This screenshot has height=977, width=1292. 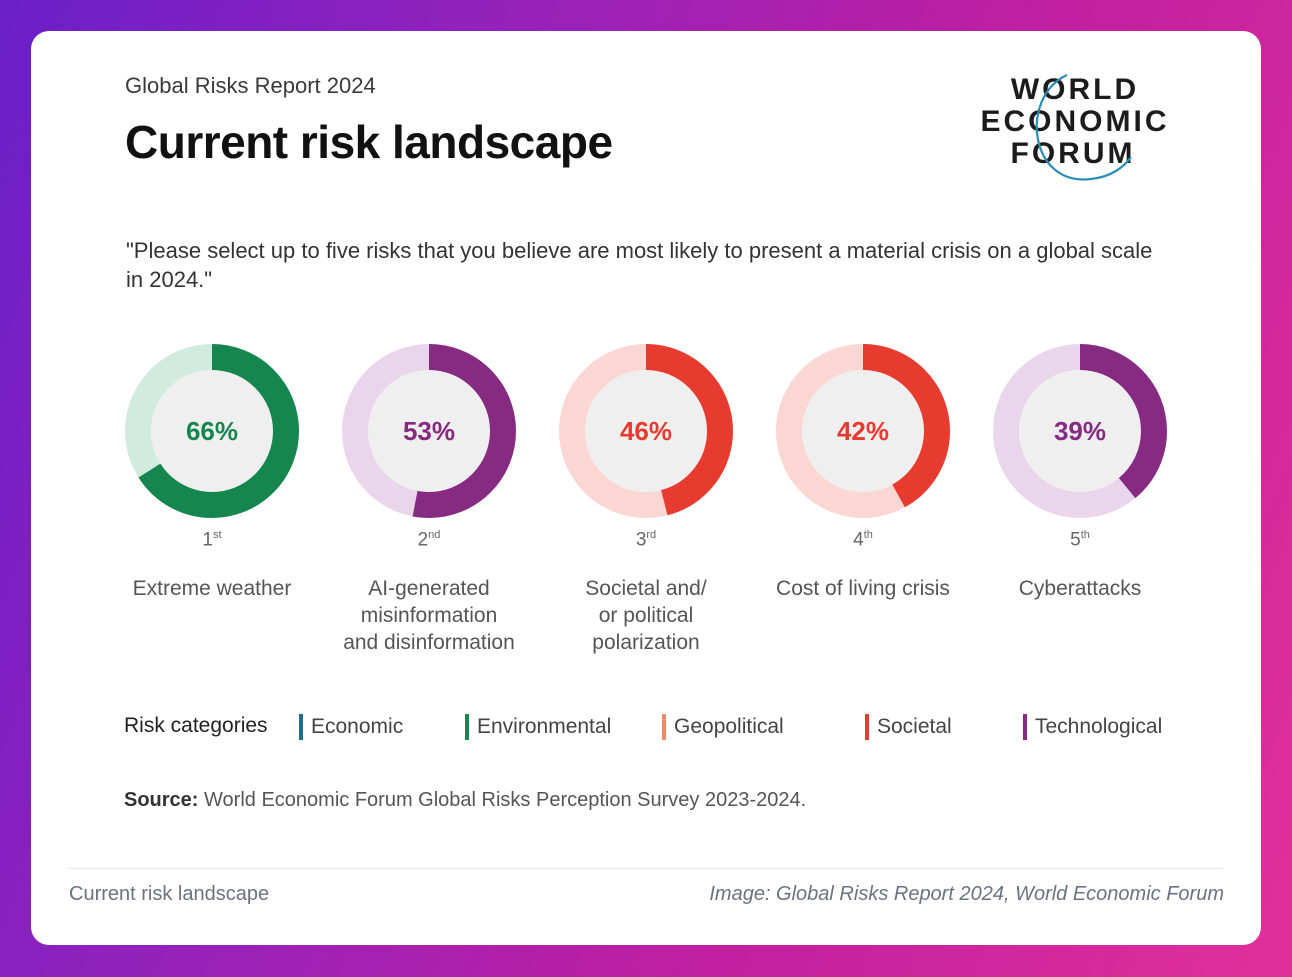 What do you see at coordinates (196, 725) in the screenshot?
I see `legend-title: Risk categories` at bounding box center [196, 725].